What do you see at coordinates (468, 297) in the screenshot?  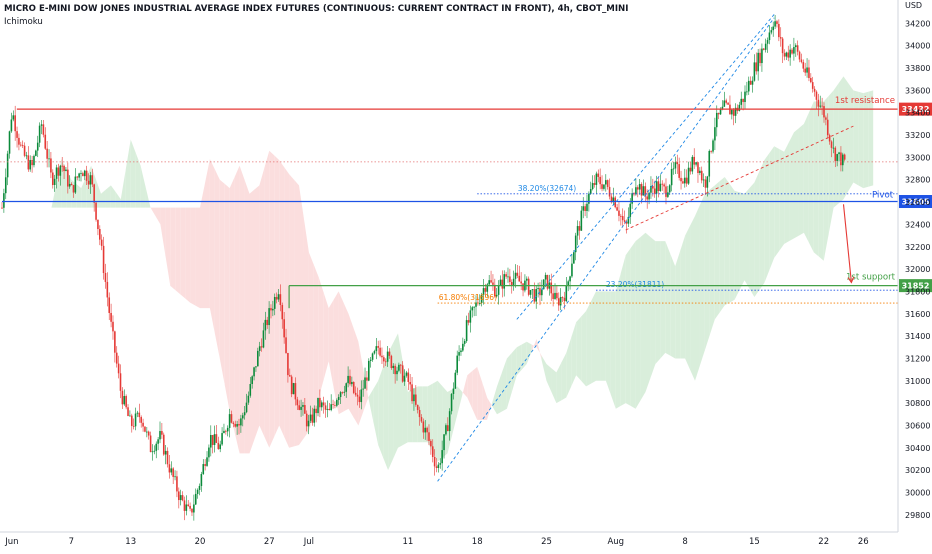 I see `fib-level-label: 61.80%(31696)` at bounding box center [468, 297].